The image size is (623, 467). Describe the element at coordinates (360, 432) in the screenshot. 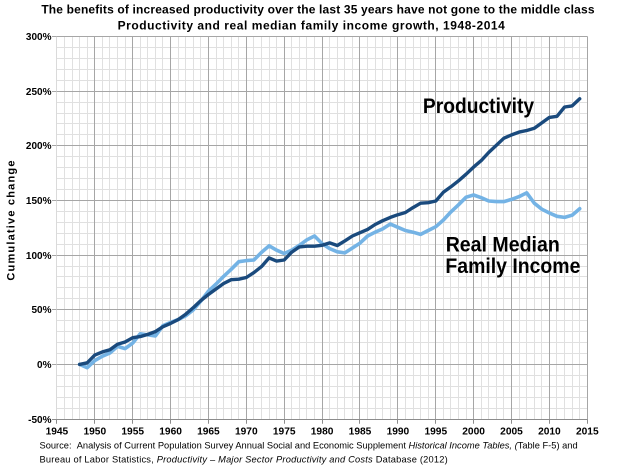

I see `svg-text: 1985` at that location.